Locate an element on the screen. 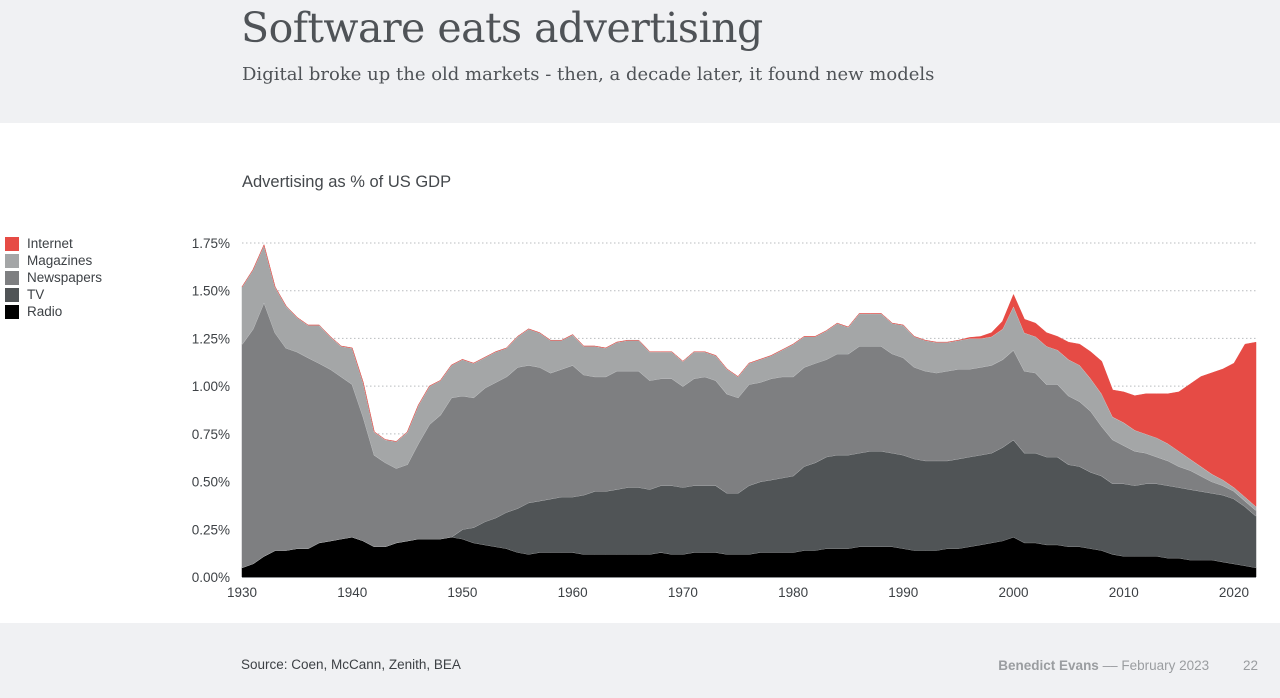  legend-item-newspapers: Newspapers is located at coordinates (53, 277).